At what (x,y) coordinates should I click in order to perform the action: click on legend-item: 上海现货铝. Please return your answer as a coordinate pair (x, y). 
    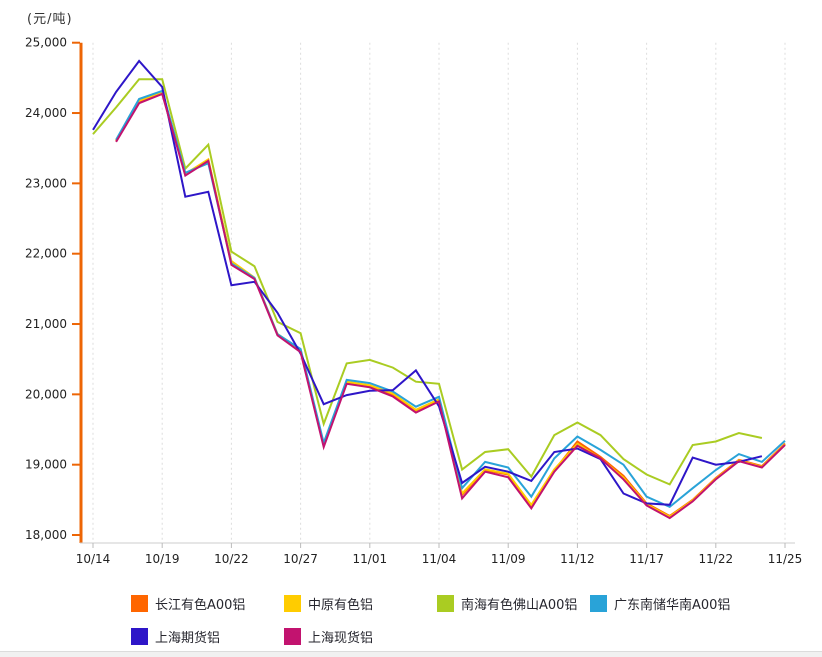
    Looking at the image, I should click on (329, 636).